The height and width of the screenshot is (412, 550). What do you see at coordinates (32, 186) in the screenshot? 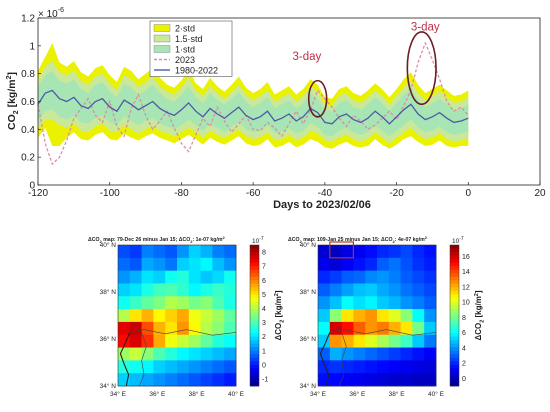
I see `y-tick-label: 0` at bounding box center [32, 186].